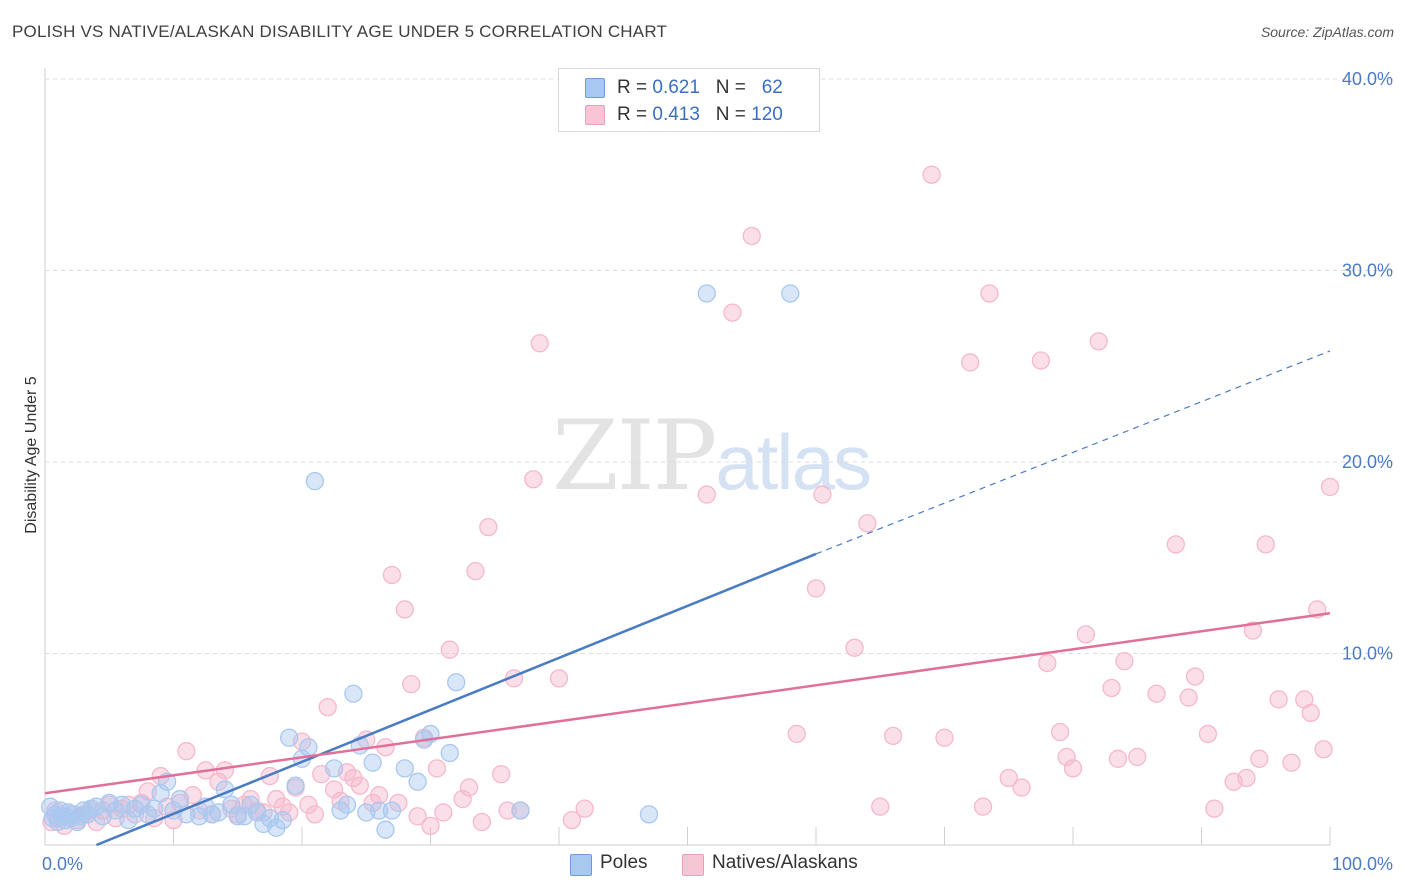 The height and width of the screenshot is (892, 1406). What do you see at coordinates (676, 87) in the screenshot?
I see `legend-r-value: 0.621` at bounding box center [676, 87].